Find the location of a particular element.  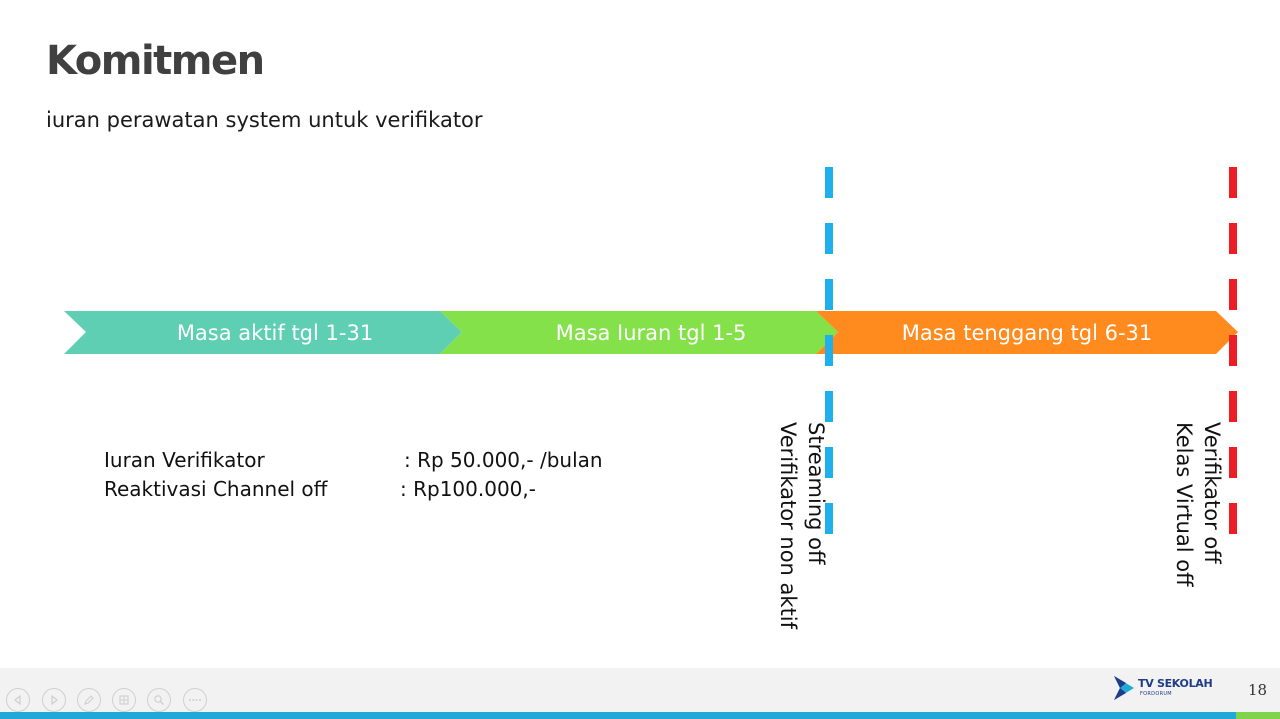

segment-arrow-iuran is located at coordinates (639, 332).